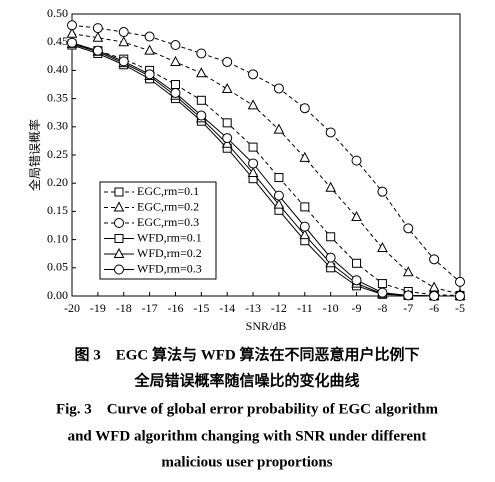 The height and width of the screenshot is (482, 495). I want to click on y-tick-label: 0.30, so click(57, 126).